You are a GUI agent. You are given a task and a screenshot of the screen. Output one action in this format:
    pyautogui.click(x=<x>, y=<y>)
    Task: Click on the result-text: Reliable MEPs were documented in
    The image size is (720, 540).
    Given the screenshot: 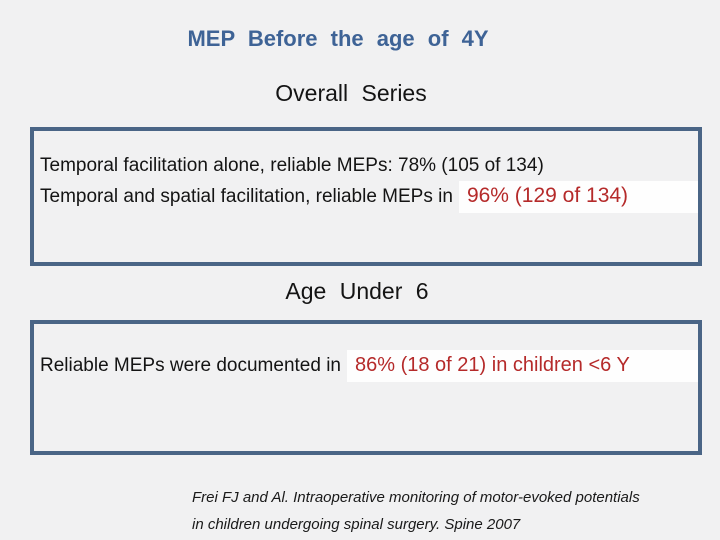 What is the action you would take?
    pyautogui.click(x=190, y=365)
    